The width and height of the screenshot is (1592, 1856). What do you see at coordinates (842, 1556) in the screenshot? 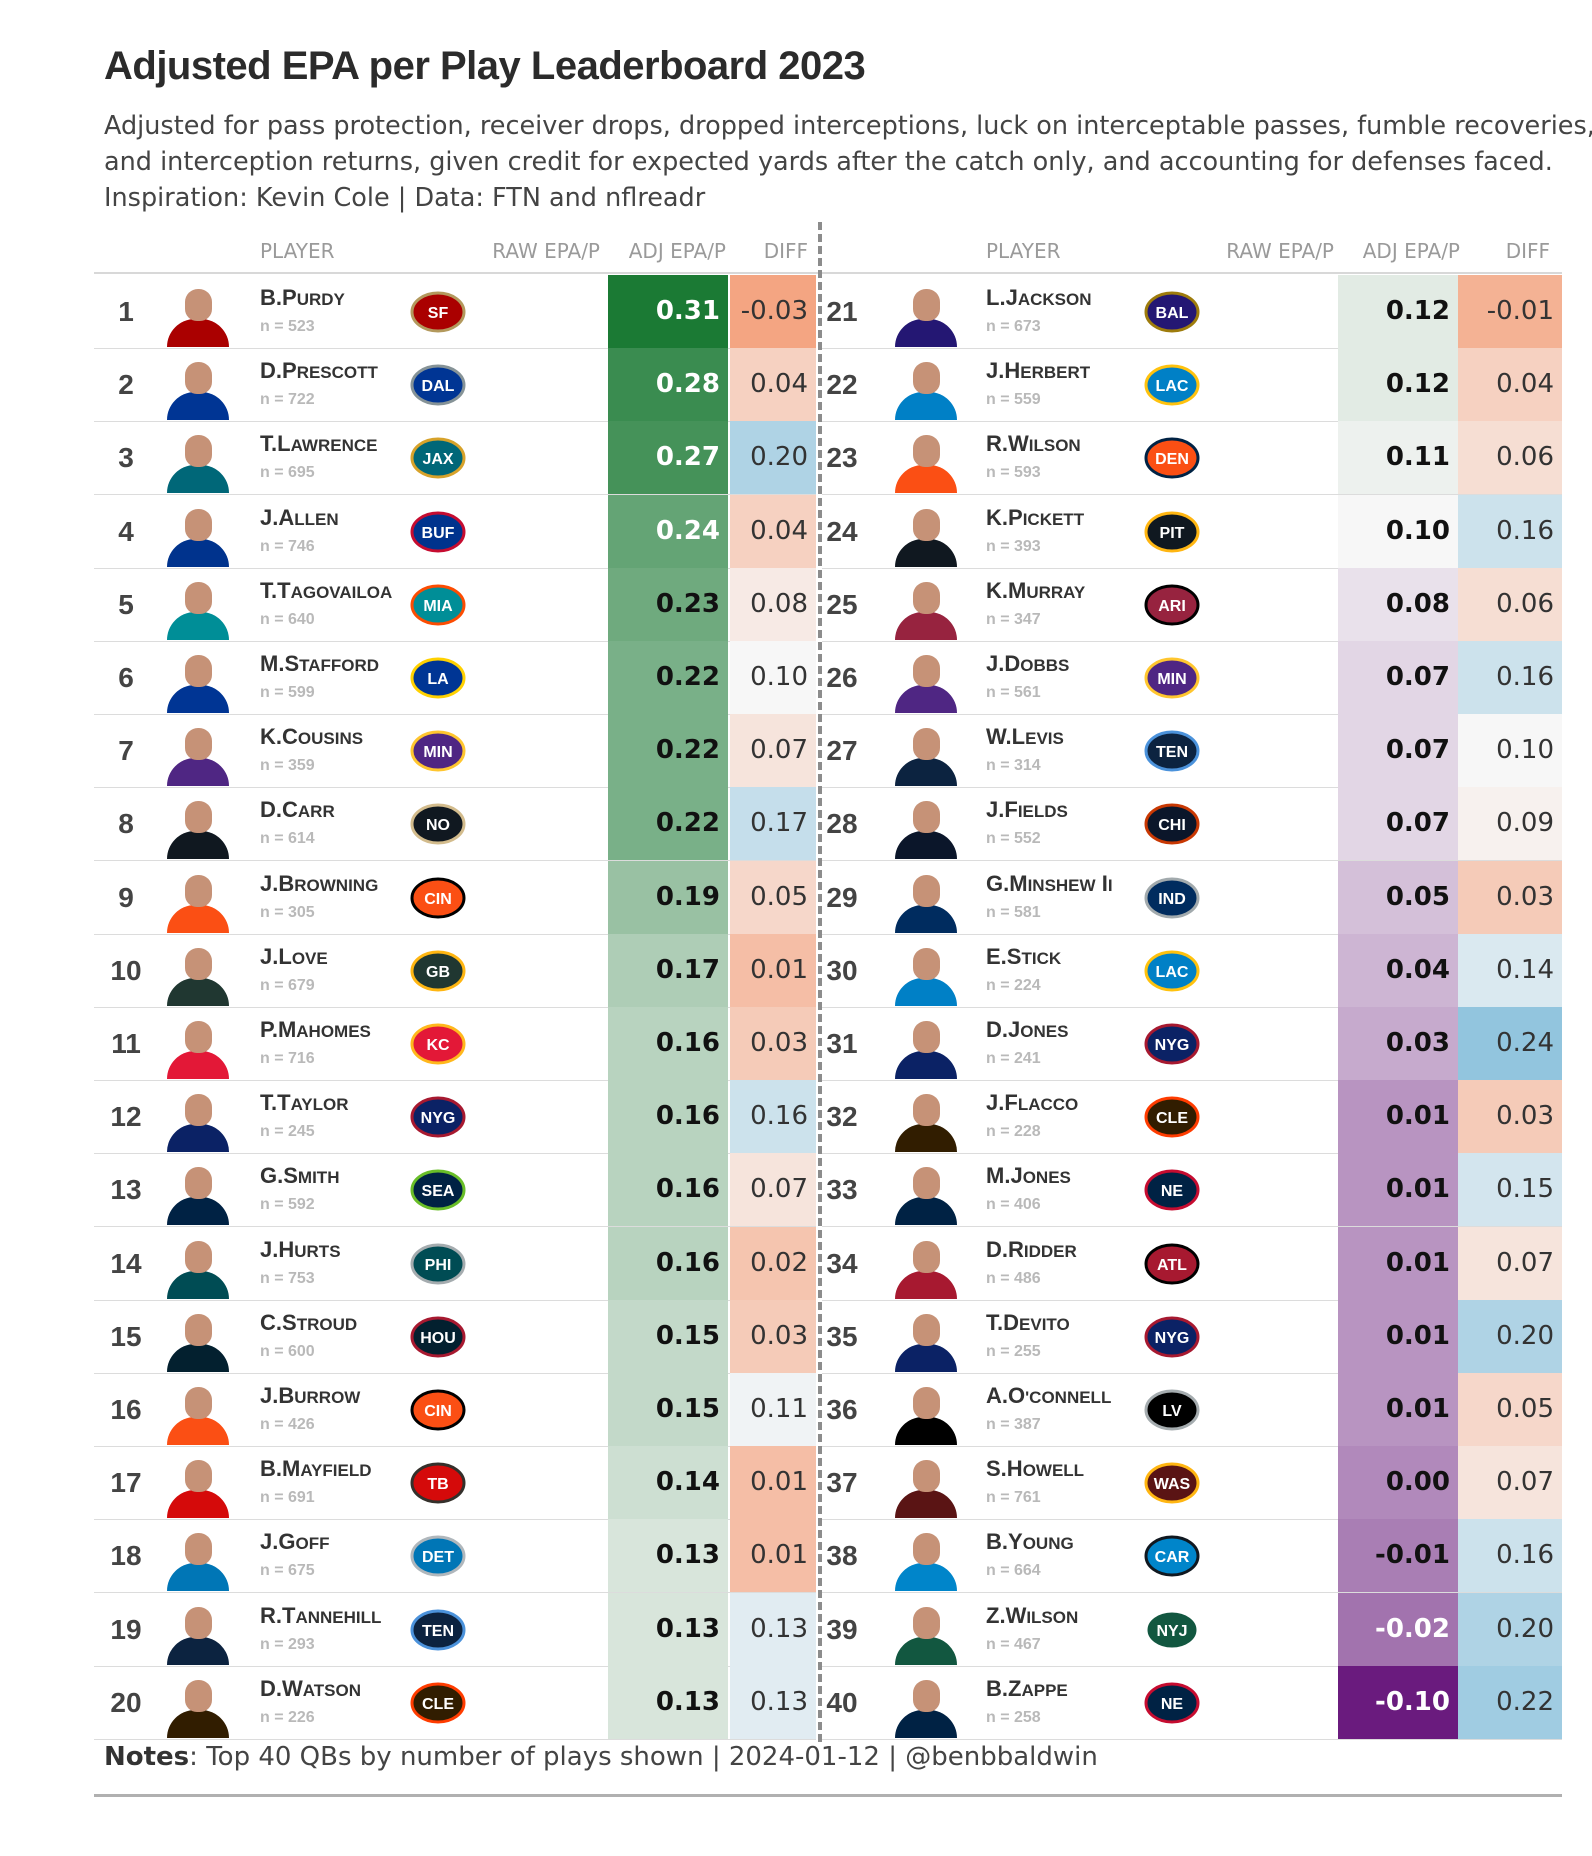
I see `rank-cell: 38` at bounding box center [842, 1556].